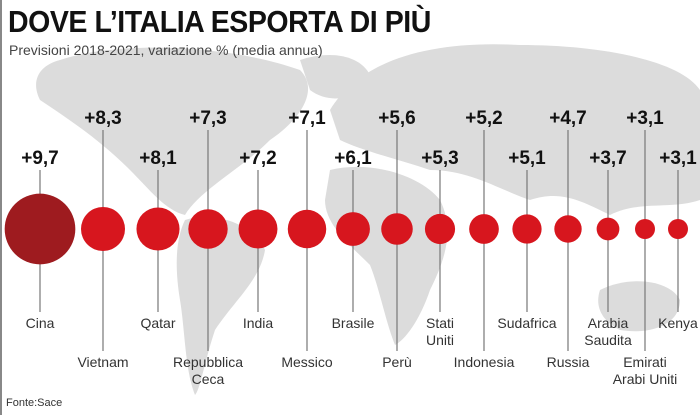 The width and height of the screenshot is (700, 415). What do you see at coordinates (568, 229) in the screenshot?
I see `bubble-russia` at bounding box center [568, 229].